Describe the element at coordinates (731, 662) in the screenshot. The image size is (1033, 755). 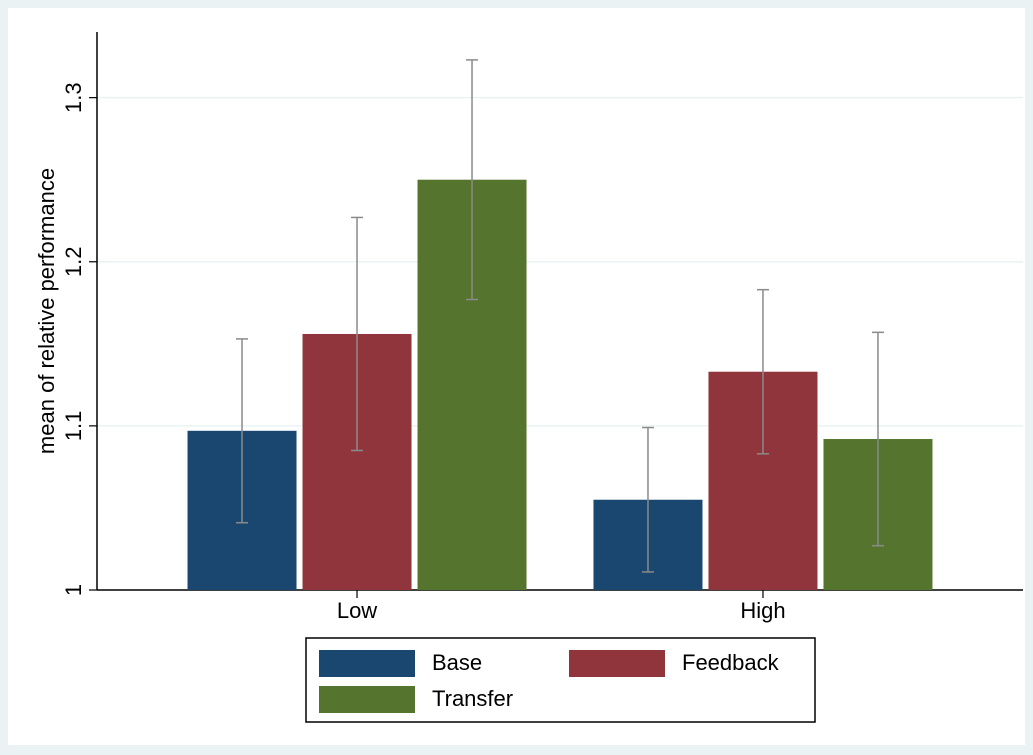
I see `legend-label: Feedback` at that location.